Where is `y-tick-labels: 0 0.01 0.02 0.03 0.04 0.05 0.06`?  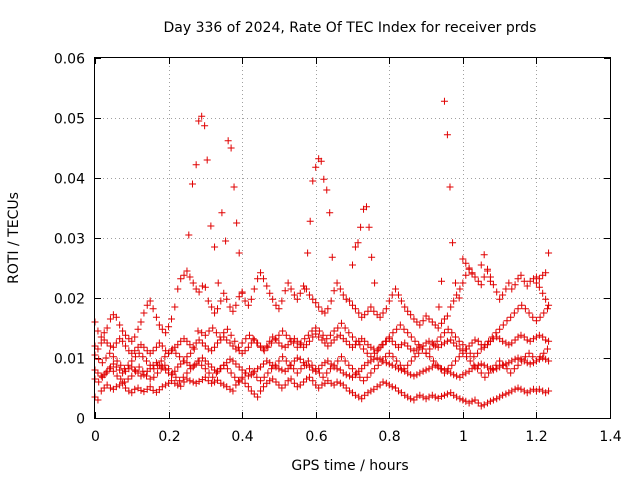
y-tick-labels: 0 0.01 0.02 0.03 0.04 0.05 0.06 is located at coordinates (69, 240).